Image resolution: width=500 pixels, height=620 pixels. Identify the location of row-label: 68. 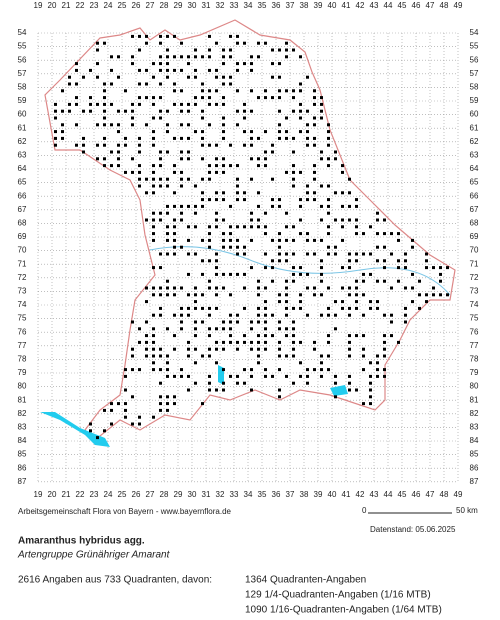
(474, 223).